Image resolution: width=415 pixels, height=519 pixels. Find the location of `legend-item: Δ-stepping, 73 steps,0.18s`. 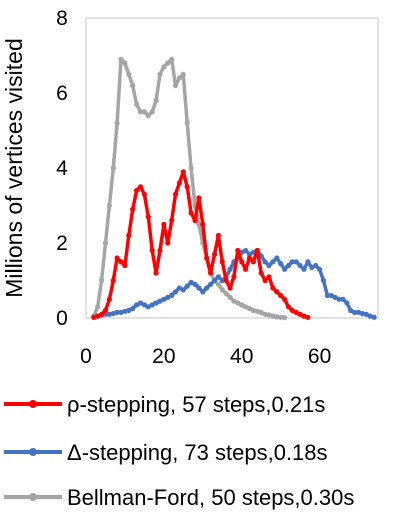

legend-item: Δ-stepping, 73 steps,0.18s is located at coordinates (166, 452).